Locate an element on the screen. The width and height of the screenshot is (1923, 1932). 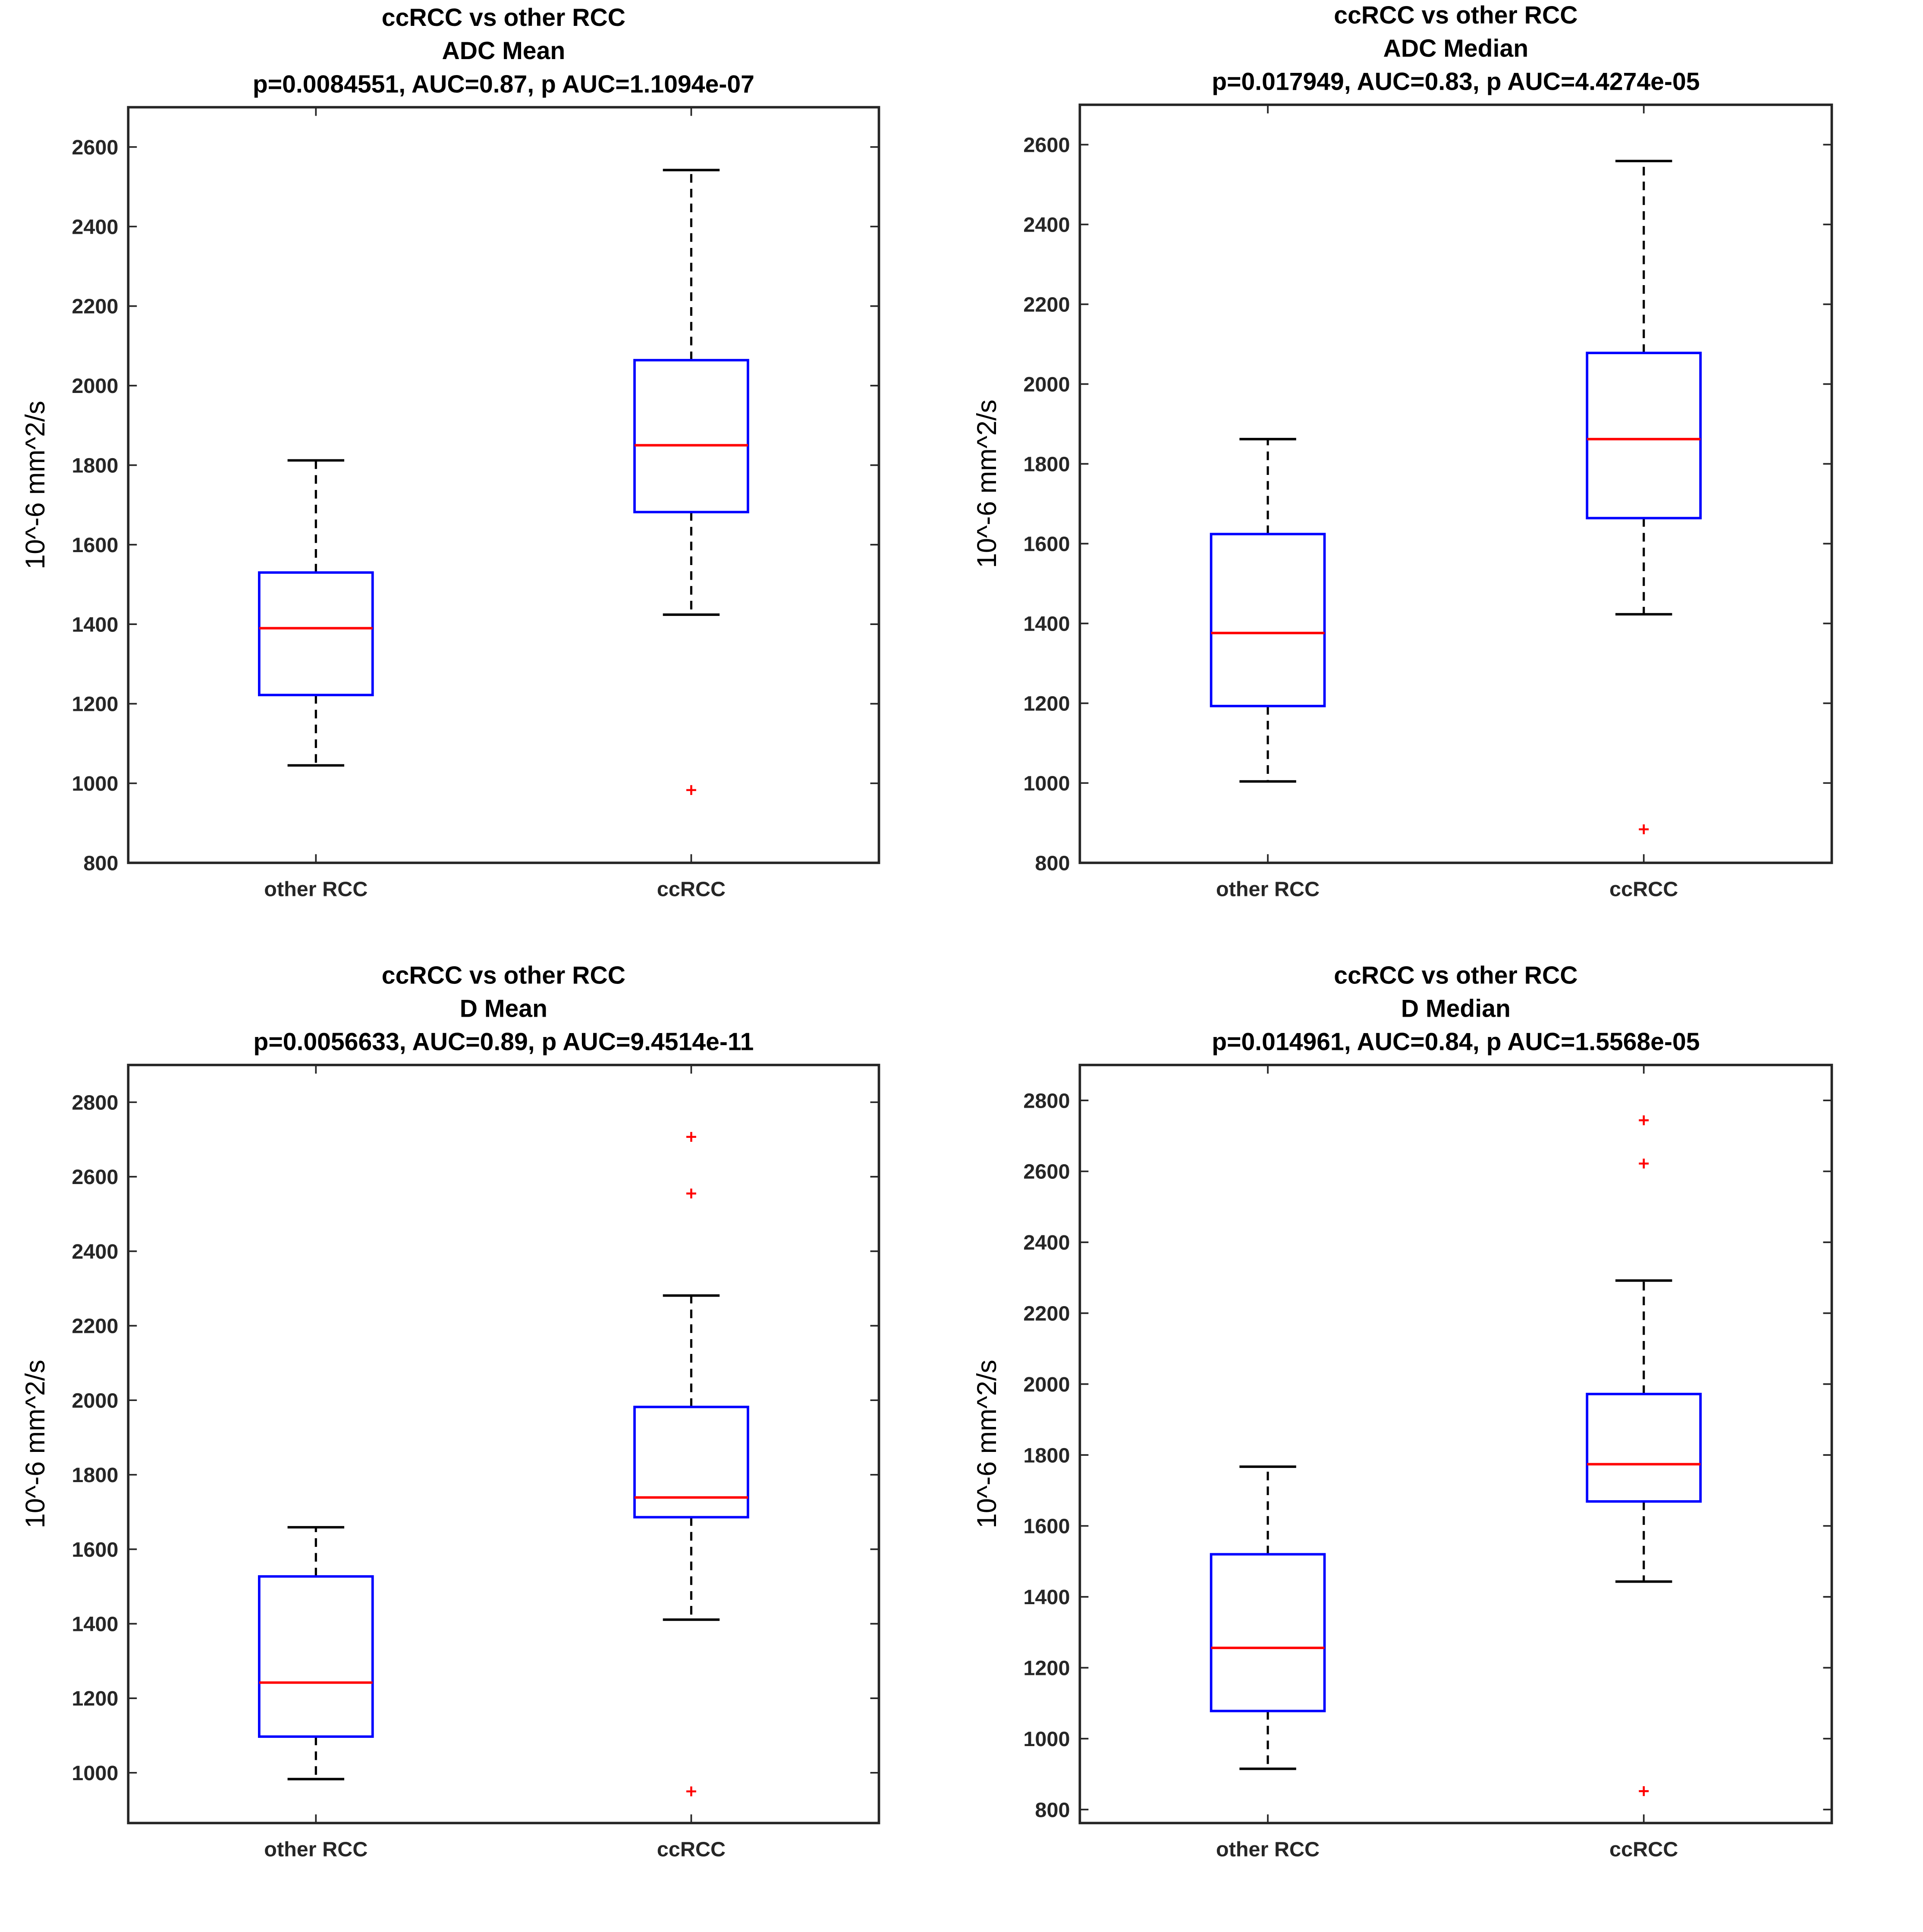
chart-title-line: ADC Mean is located at coordinates (504, 51).